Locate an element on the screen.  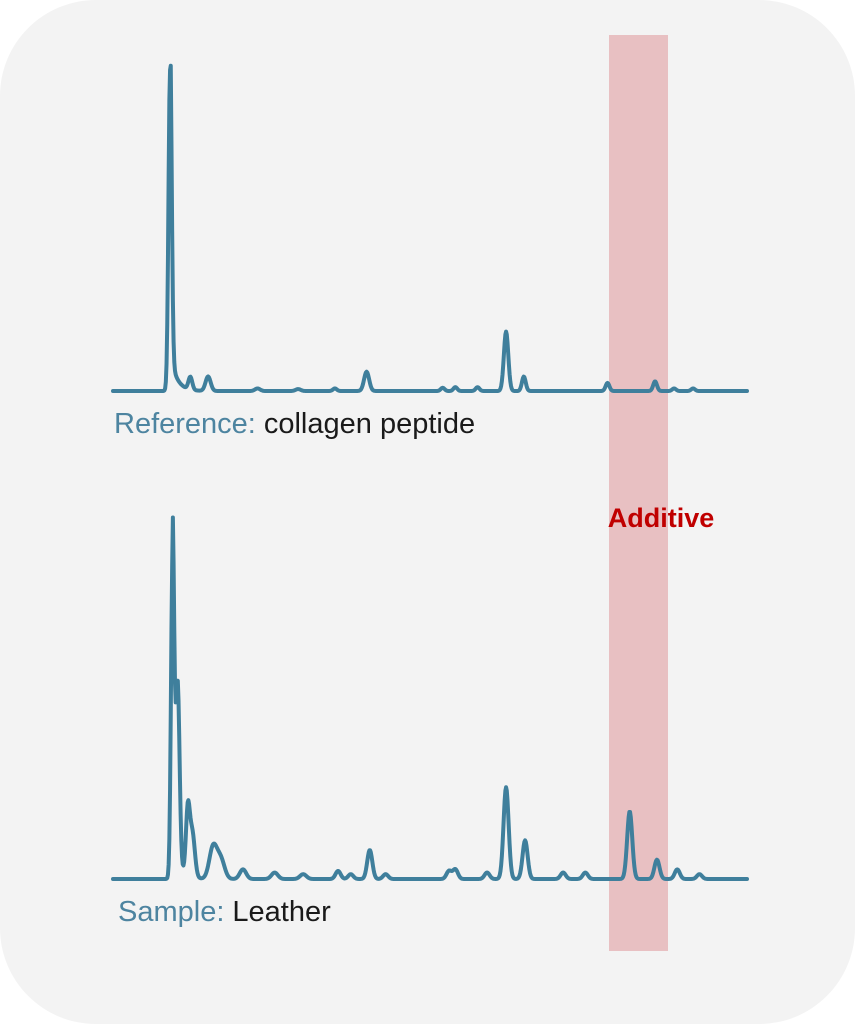
sample-label-value: Leather is located at coordinates (281, 912).